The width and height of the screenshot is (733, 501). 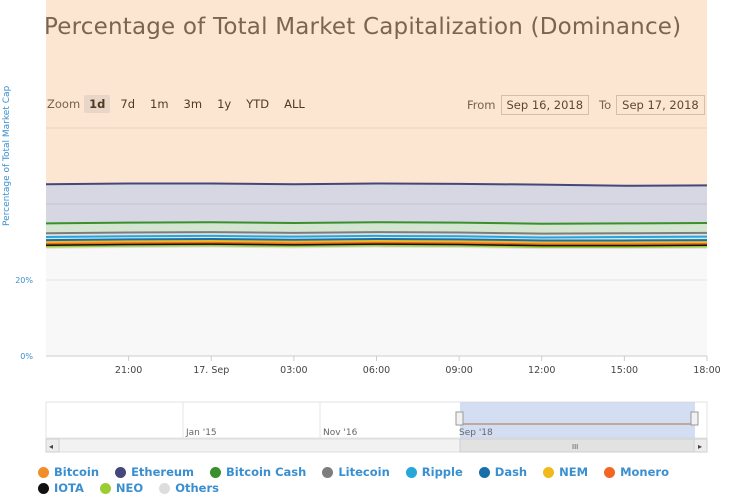 I want to click on legend-label: NEM, so click(x=574, y=472).